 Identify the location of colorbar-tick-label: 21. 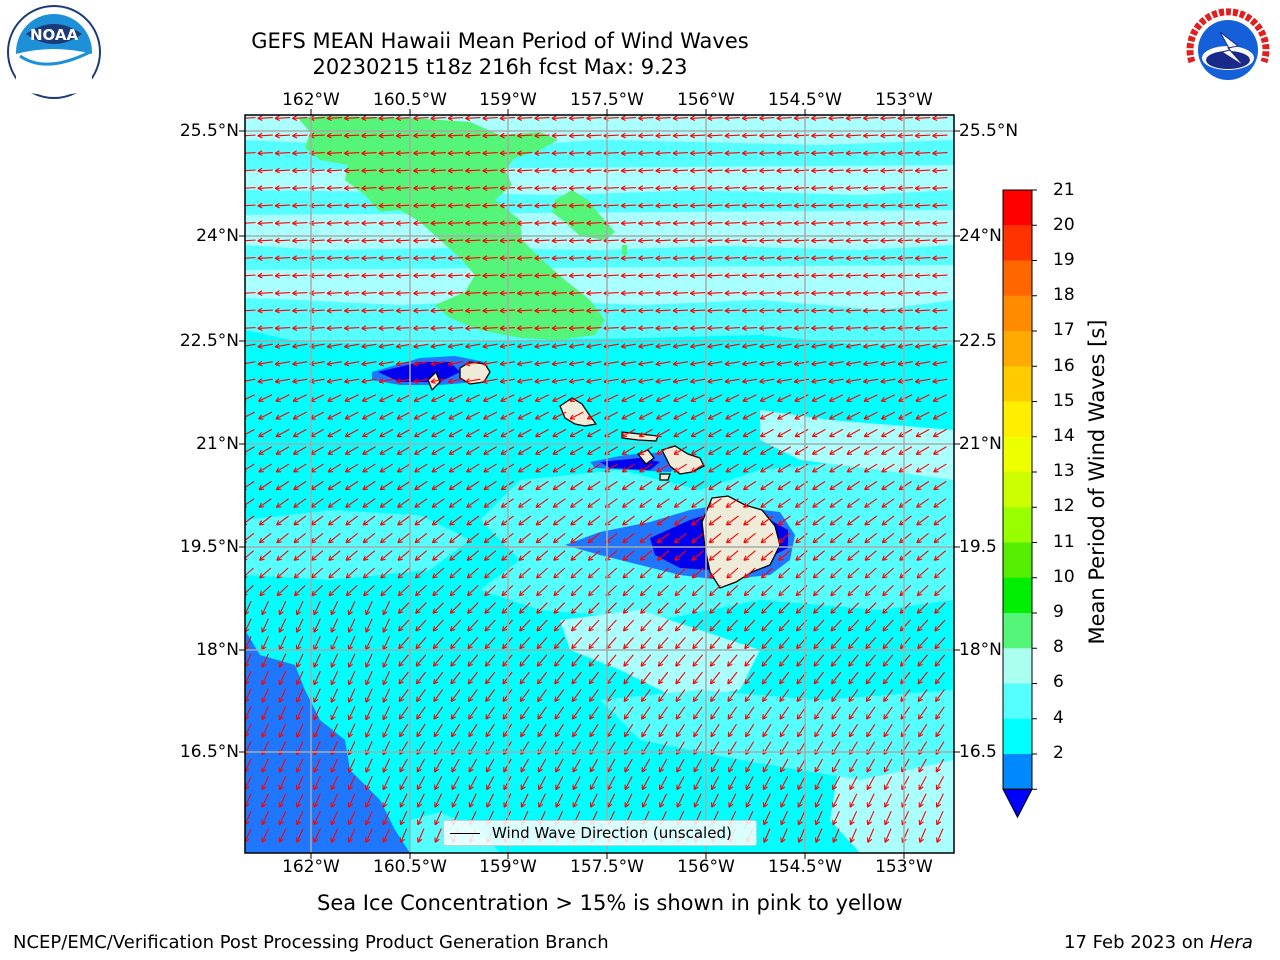
(1064, 190).